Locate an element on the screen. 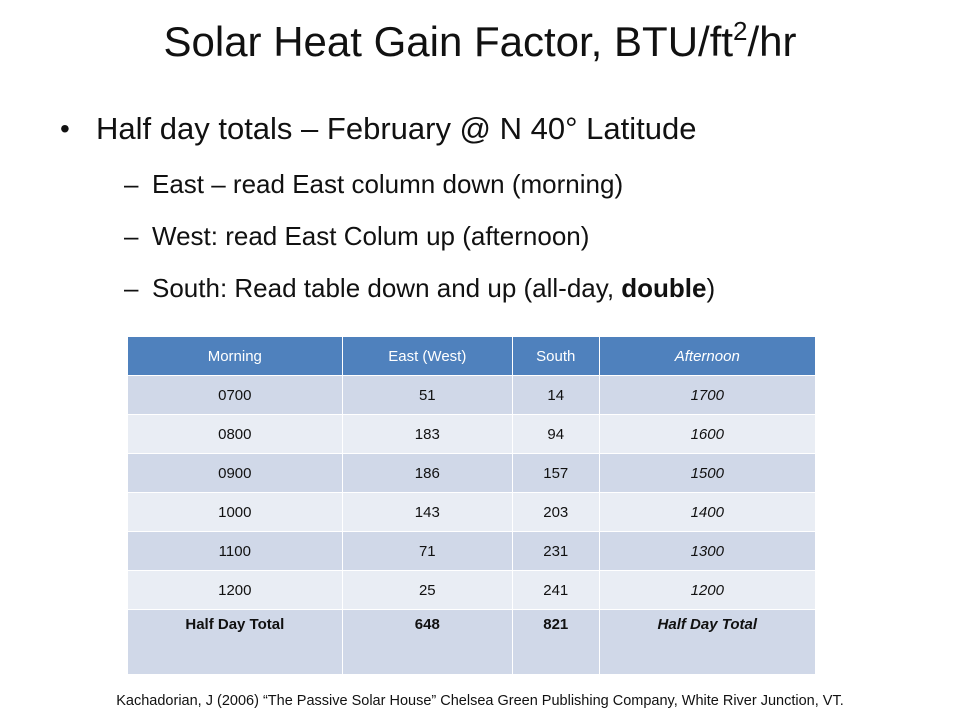 This screenshot has height=720, width=960. table-row: 0900 186 157 1500 is located at coordinates (472, 473).